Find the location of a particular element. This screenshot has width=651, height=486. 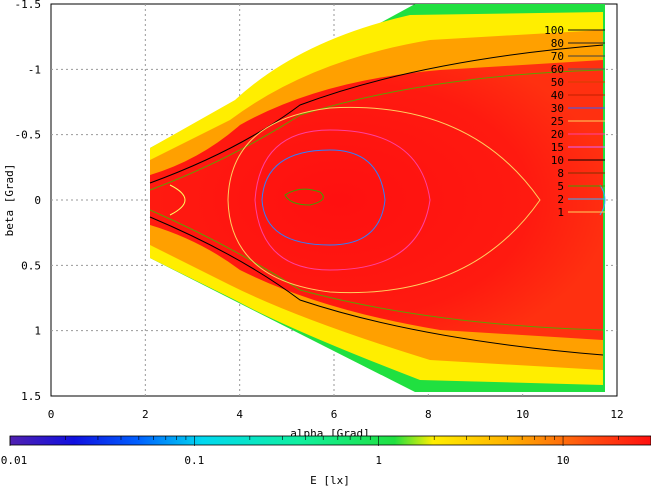

x-tick-label: 2 is located at coordinates (145, 414).